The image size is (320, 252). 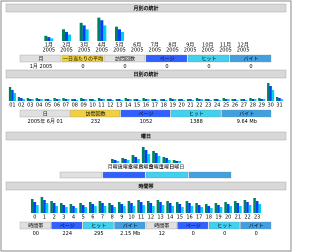 What do you see at coordinates (196, 122) in the screenshot?
I see `table-cell: 1388` at bounding box center [196, 122].